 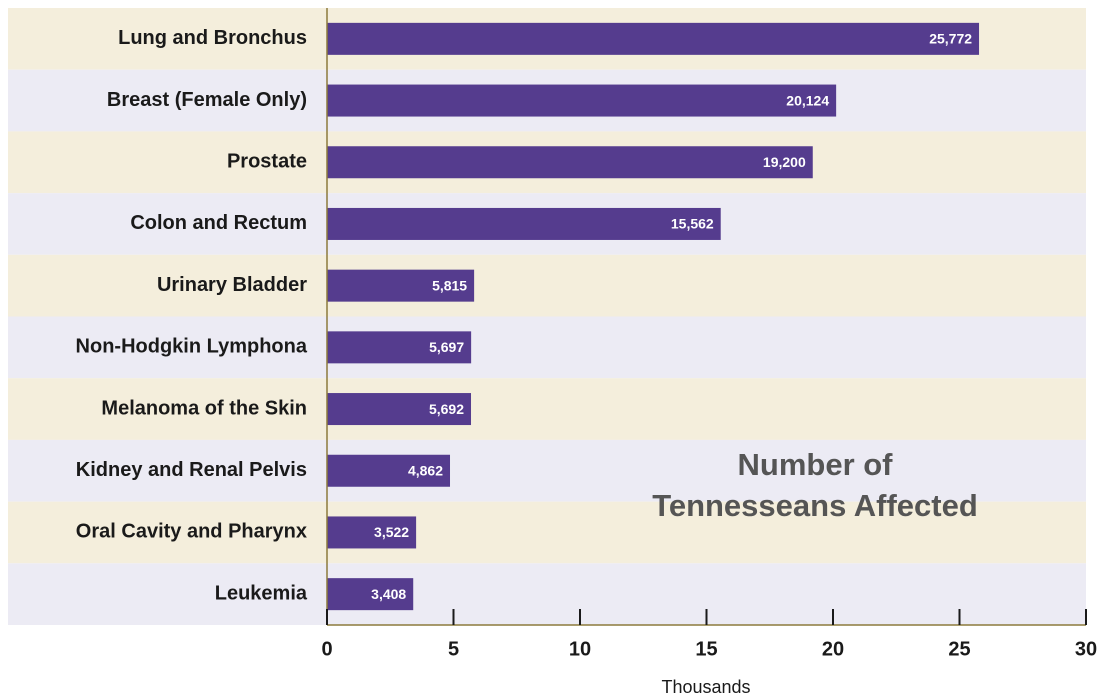 What do you see at coordinates (212, 38) in the screenshot?
I see `y-tick-label: Lung and Bronchus` at bounding box center [212, 38].